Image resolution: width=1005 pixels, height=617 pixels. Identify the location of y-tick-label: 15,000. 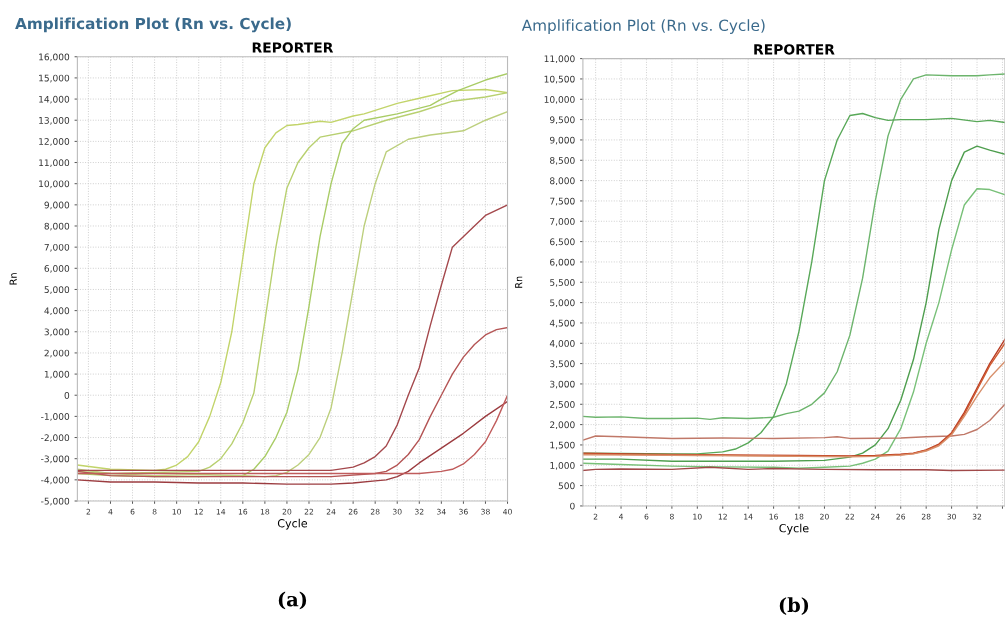
(54, 78).